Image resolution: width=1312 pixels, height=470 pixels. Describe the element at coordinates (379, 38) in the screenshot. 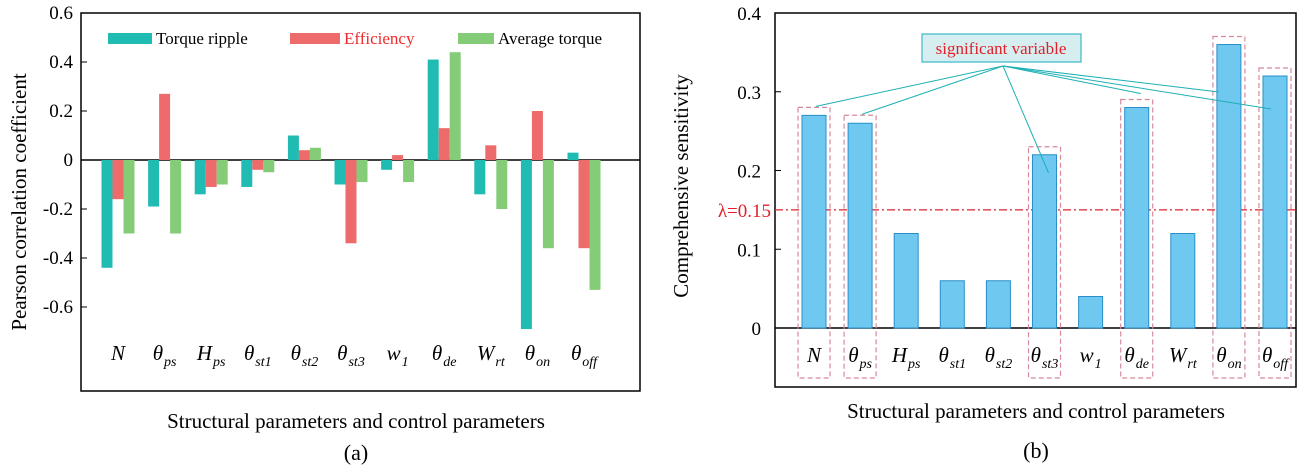

I see `legend-label: Efficiency` at that location.